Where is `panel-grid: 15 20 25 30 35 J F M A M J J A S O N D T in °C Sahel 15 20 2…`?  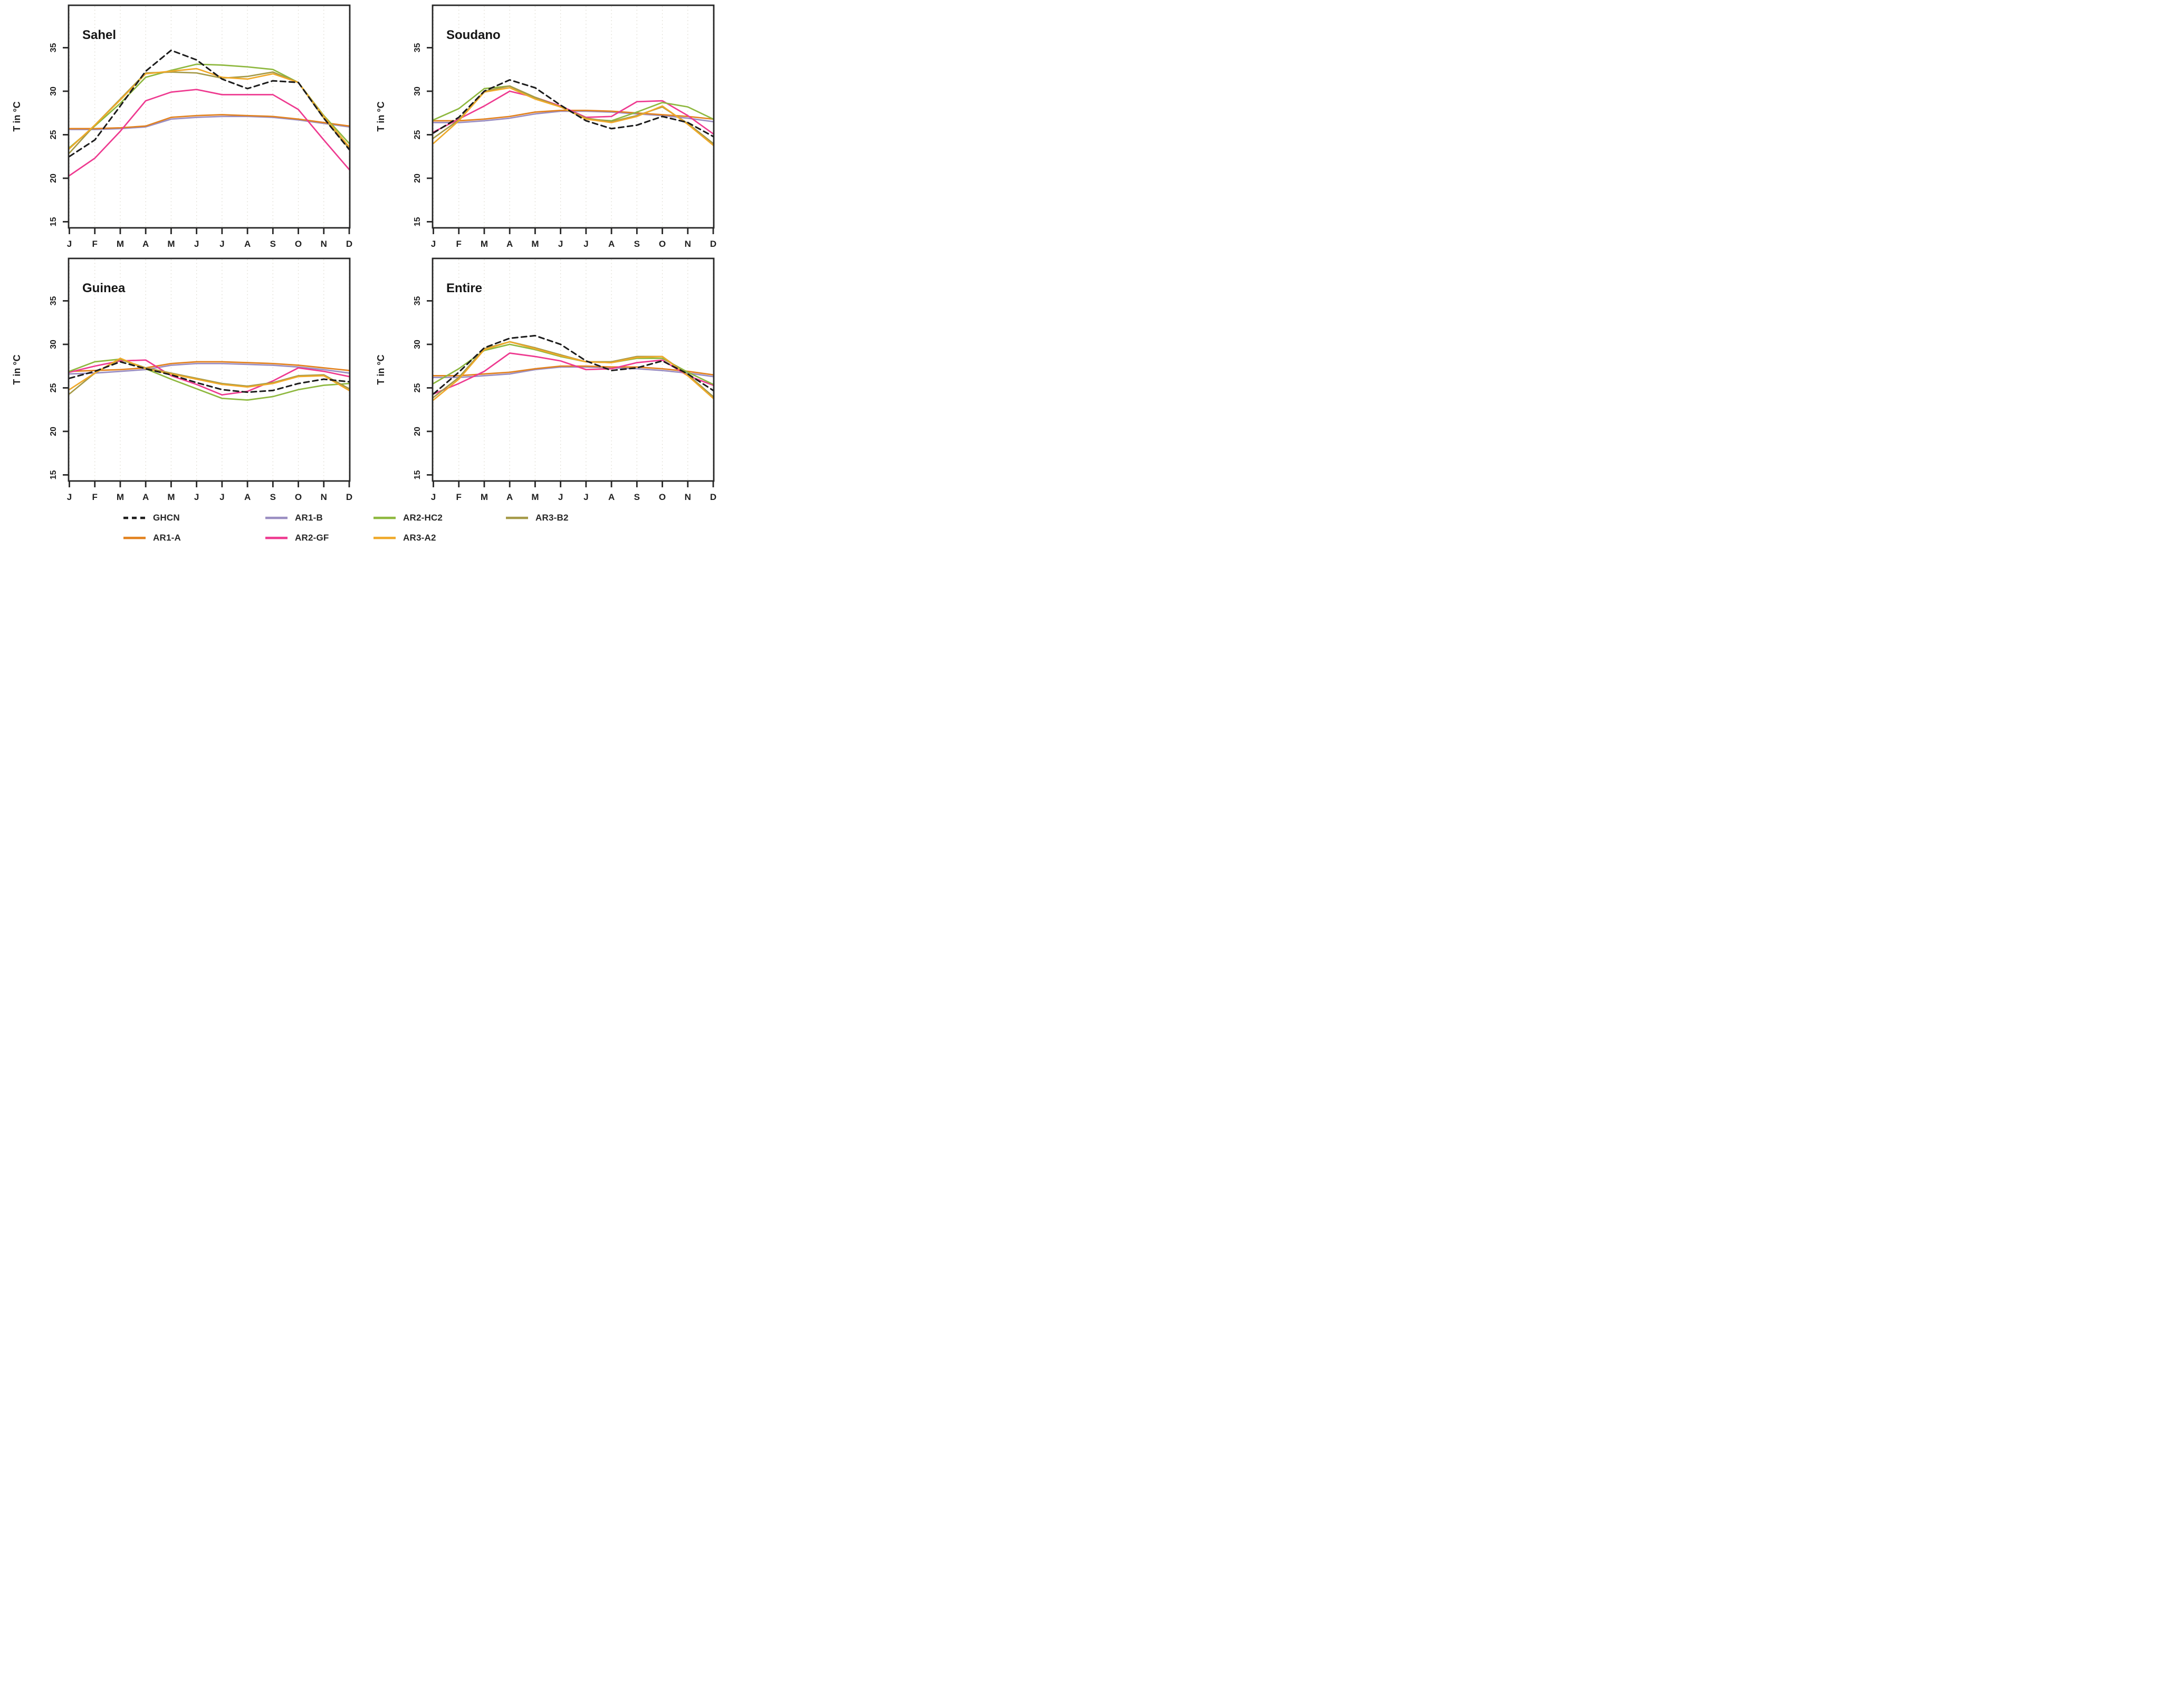
panel-grid: 15 20 25 30 35 J F M A M J J A S O N D T in °C Sahel 15 20 2… is located at coordinates (364, 253).